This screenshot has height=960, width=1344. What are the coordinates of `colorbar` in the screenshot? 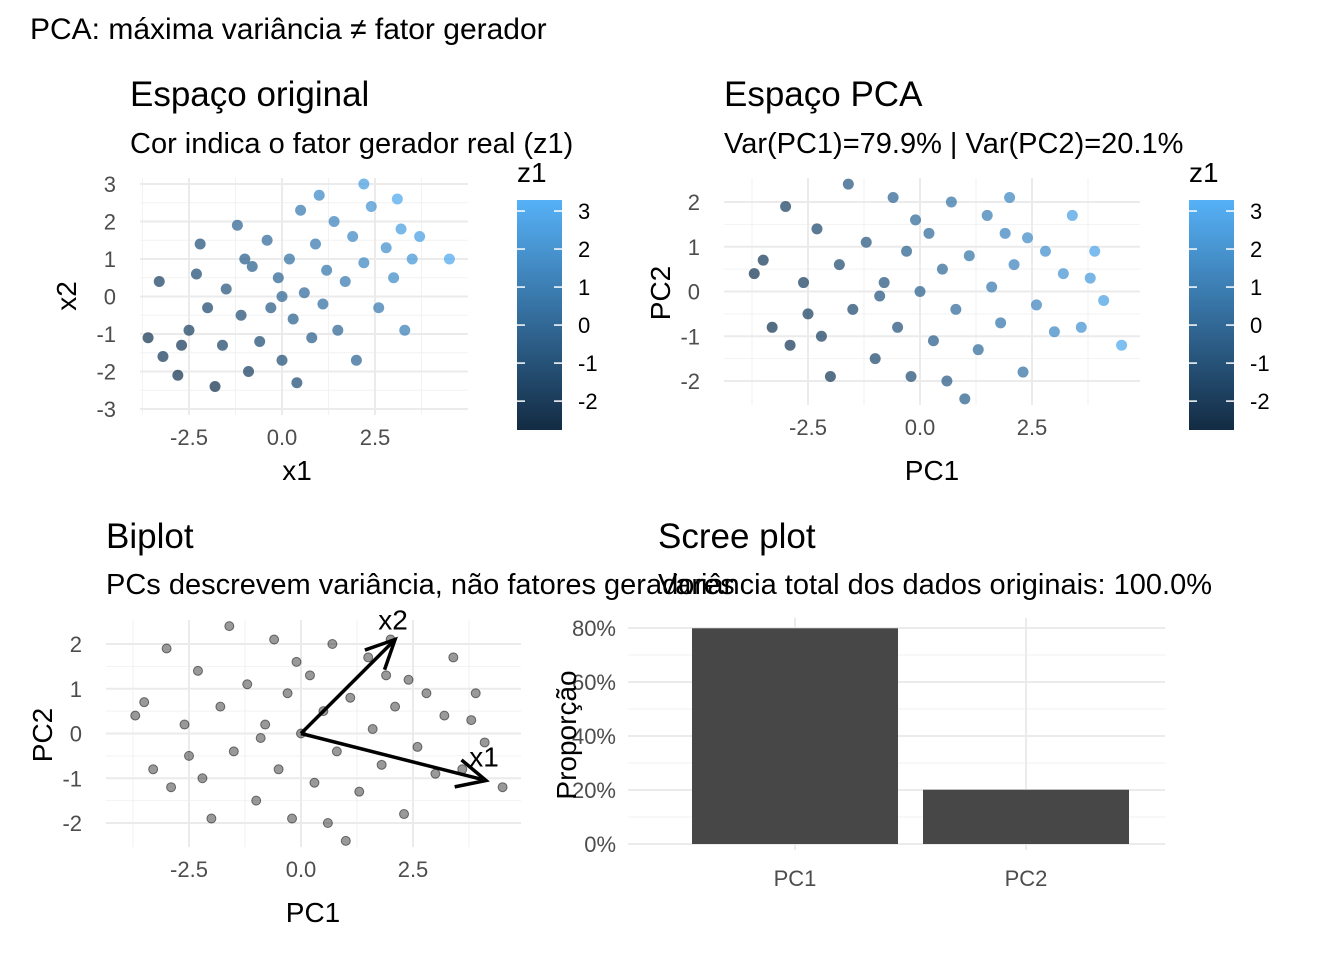 It's located at (539, 315).